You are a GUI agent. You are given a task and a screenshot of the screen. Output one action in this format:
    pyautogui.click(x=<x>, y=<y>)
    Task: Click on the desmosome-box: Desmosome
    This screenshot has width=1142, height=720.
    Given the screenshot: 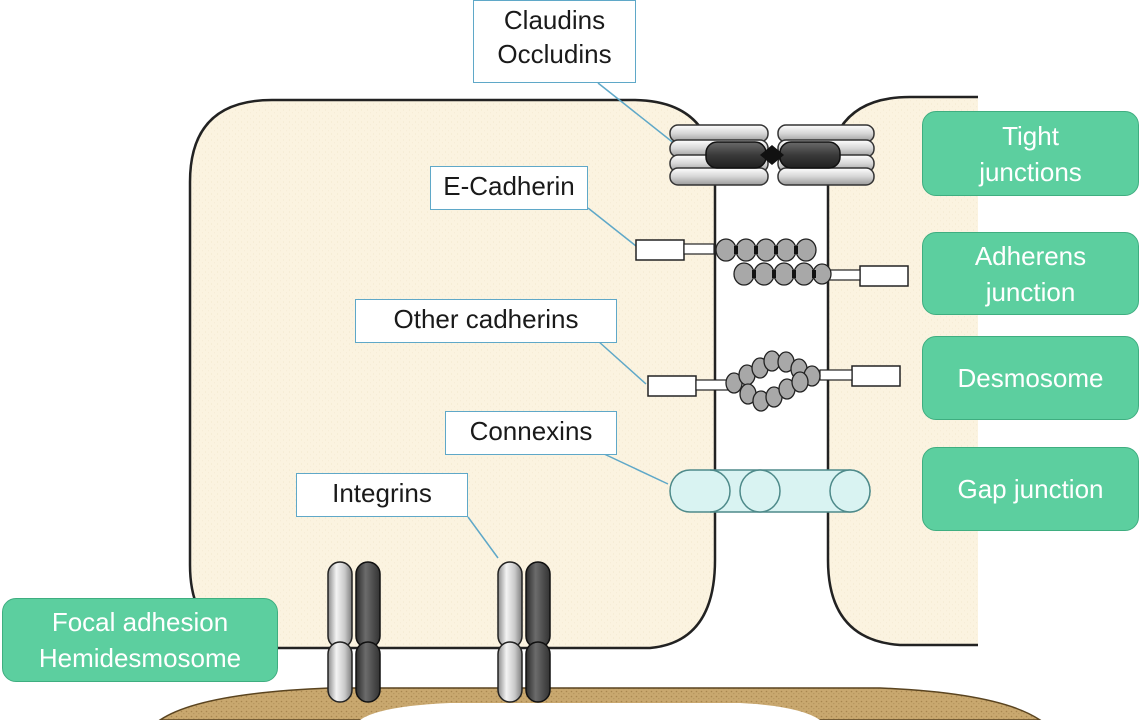 What is the action you would take?
    pyautogui.click(x=1030, y=378)
    